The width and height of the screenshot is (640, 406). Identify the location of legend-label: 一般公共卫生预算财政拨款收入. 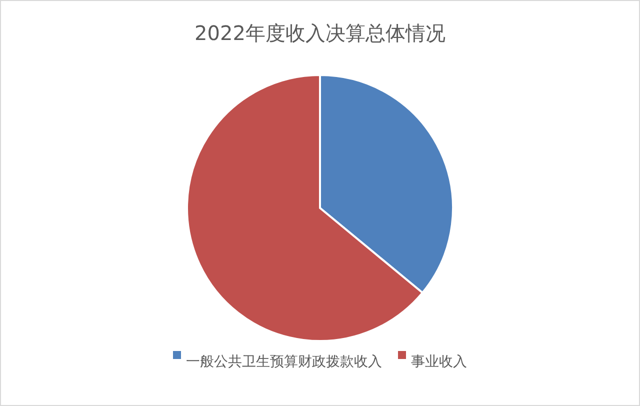
(284, 362).